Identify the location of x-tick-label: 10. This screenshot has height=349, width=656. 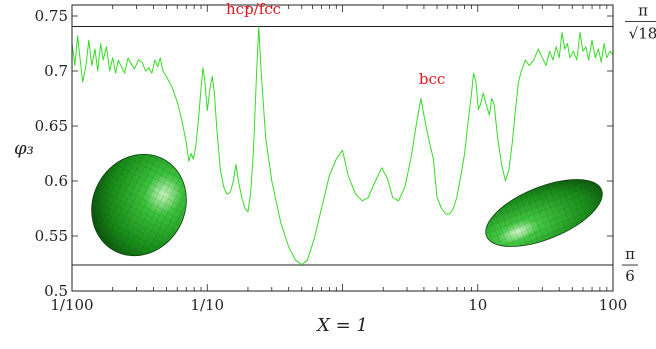
(477, 305).